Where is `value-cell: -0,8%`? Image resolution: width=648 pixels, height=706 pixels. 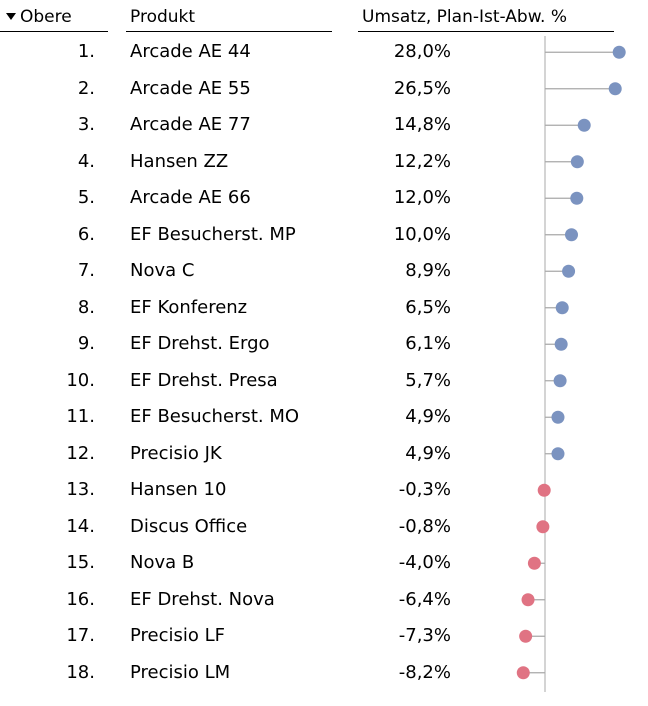
value-cell: -0,8% is located at coordinates (424, 526).